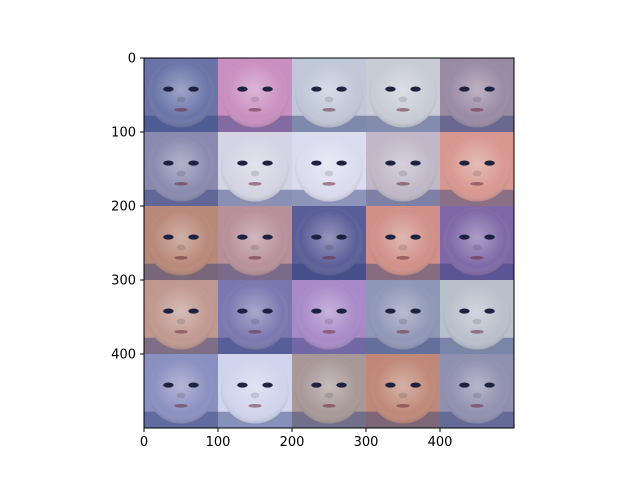  I want to click on baby-face-tile: baby face, pale, looking right, so click(477, 317).